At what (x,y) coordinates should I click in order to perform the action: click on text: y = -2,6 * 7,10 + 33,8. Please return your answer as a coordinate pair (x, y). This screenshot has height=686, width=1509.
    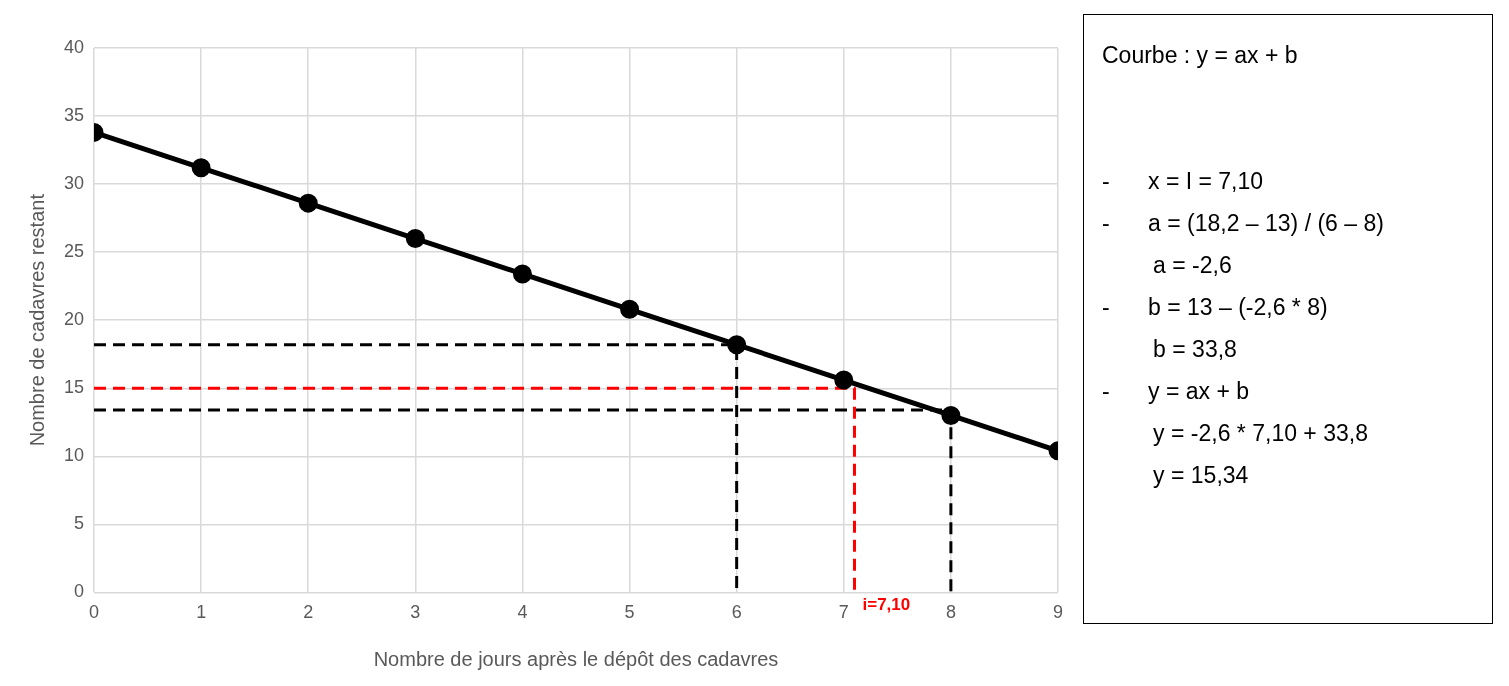
    Looking at the image, I should click on (1260, 433).